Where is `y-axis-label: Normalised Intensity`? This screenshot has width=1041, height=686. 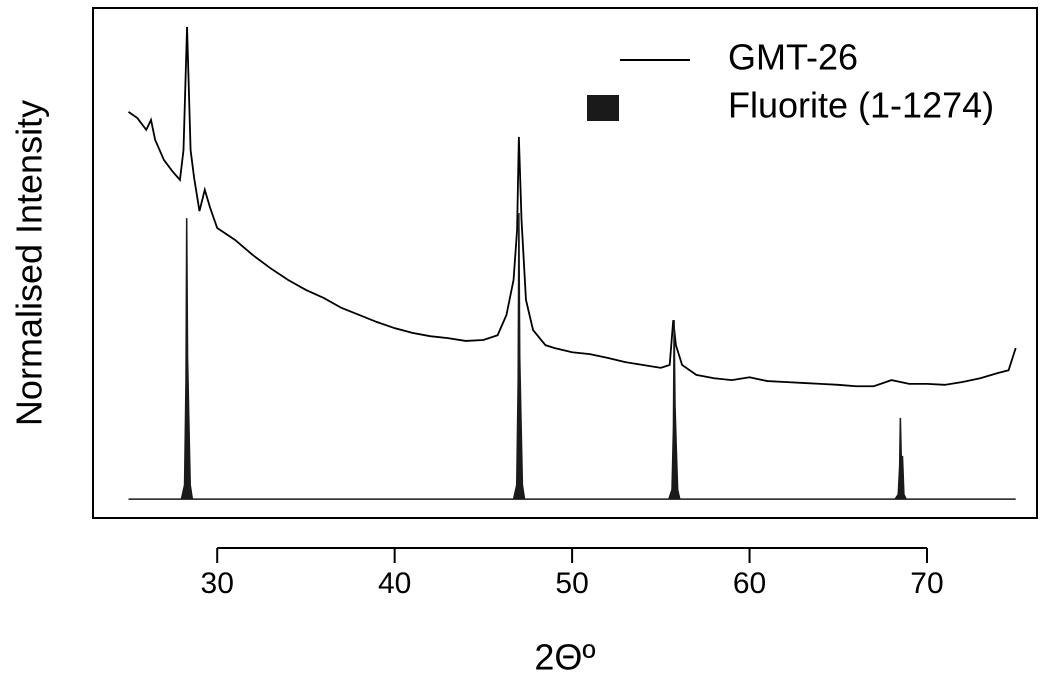
y-axis-label: Normalised Intensity is located at coordinates (29, 263).